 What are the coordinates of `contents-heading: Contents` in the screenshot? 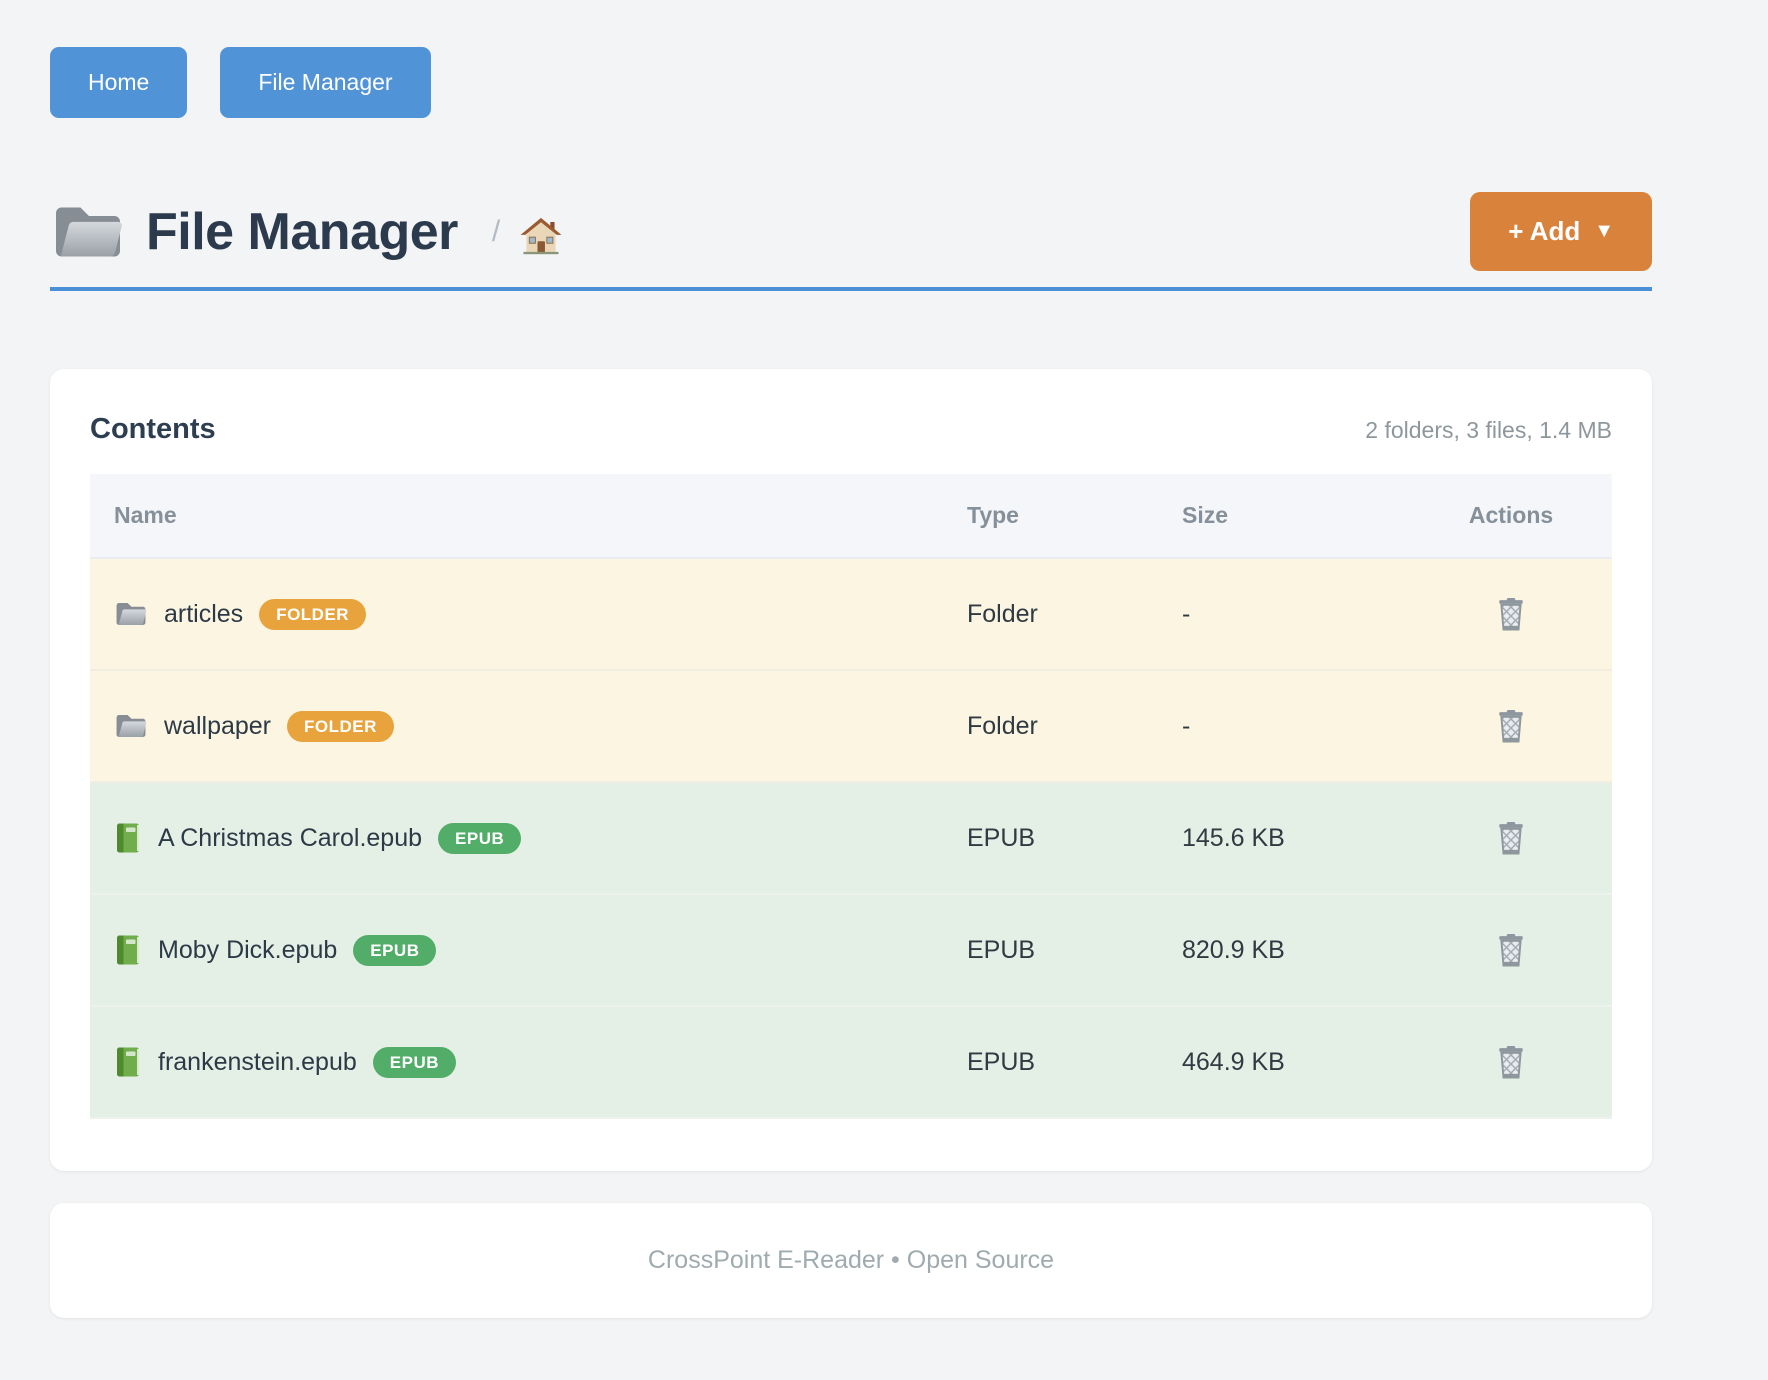 It's located at (153, 429).